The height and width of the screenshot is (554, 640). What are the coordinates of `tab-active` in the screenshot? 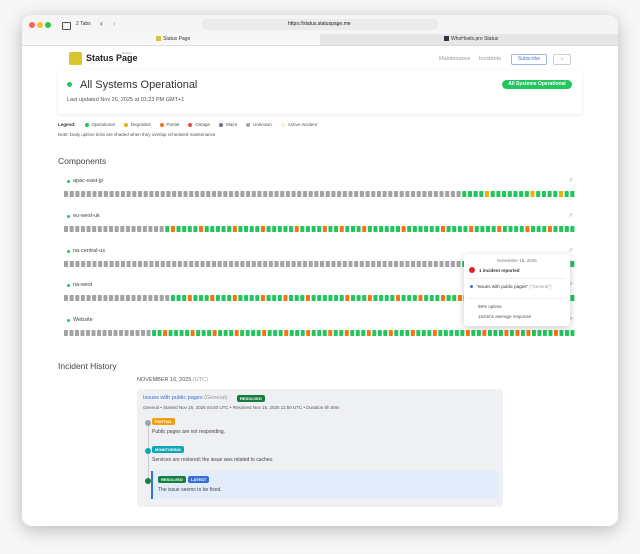 It's located at (171, 39).